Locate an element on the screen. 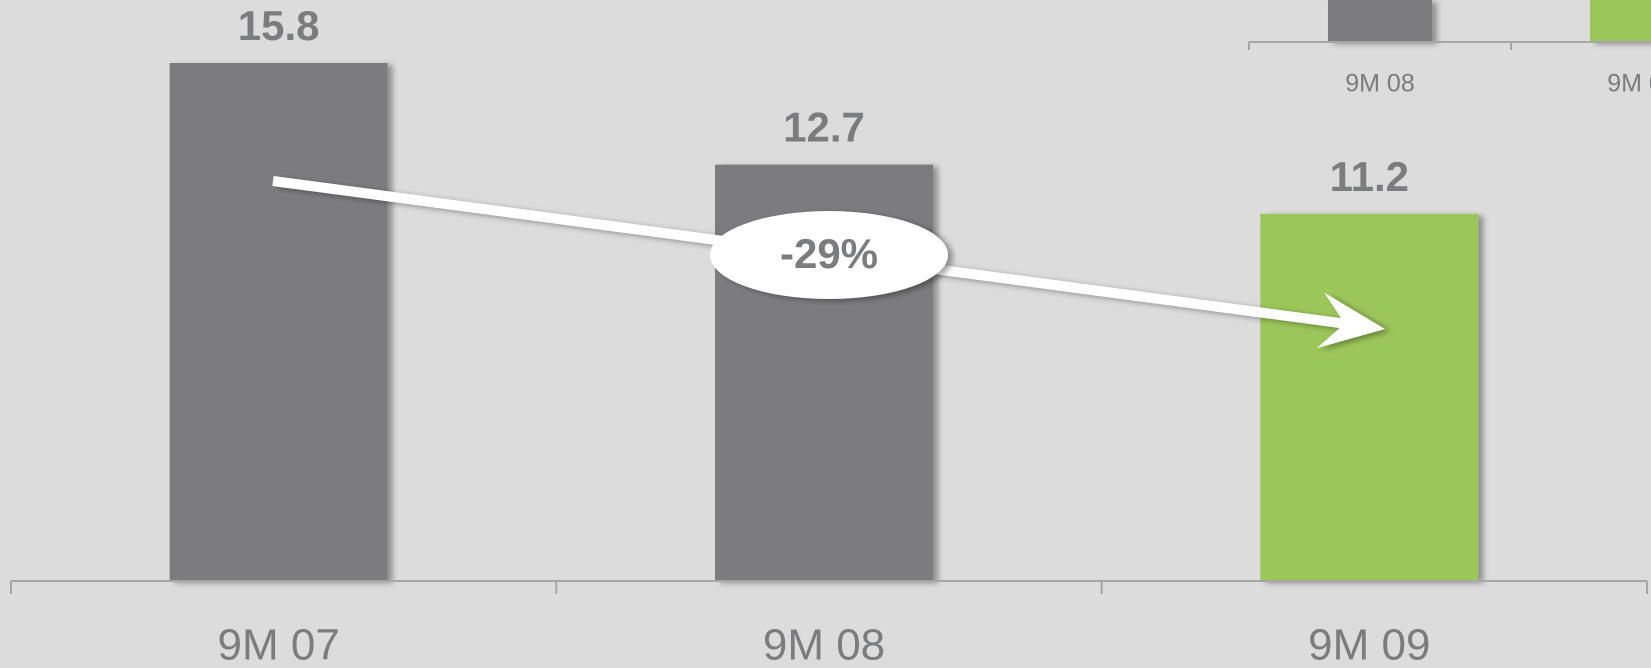  value-label: 12.7 is located at coordinates (824, 127).